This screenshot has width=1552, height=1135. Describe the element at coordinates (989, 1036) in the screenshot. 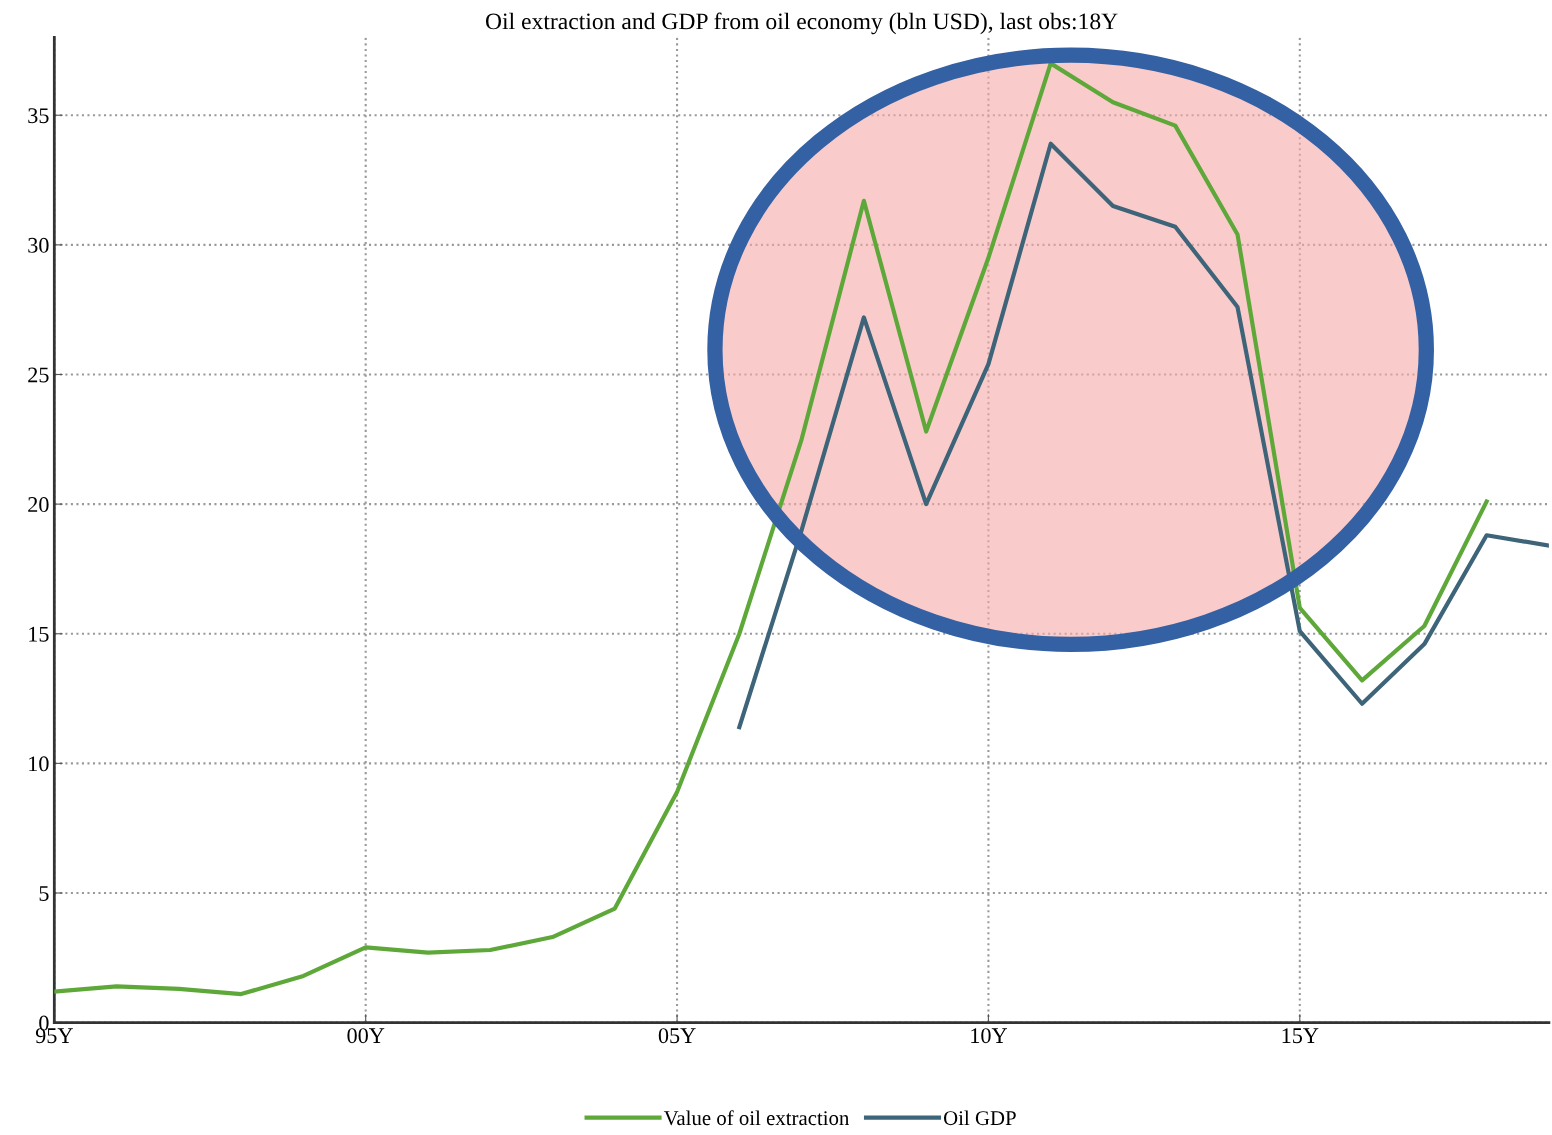

I see `x-tick-label: 10Y` at that location.